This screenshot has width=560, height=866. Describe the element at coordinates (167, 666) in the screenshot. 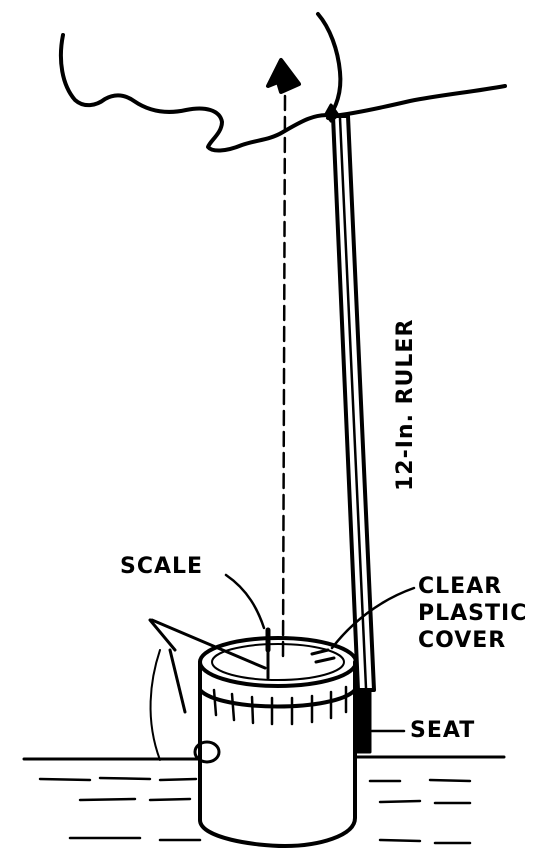

I see `gauge-cover-edge` at that location.